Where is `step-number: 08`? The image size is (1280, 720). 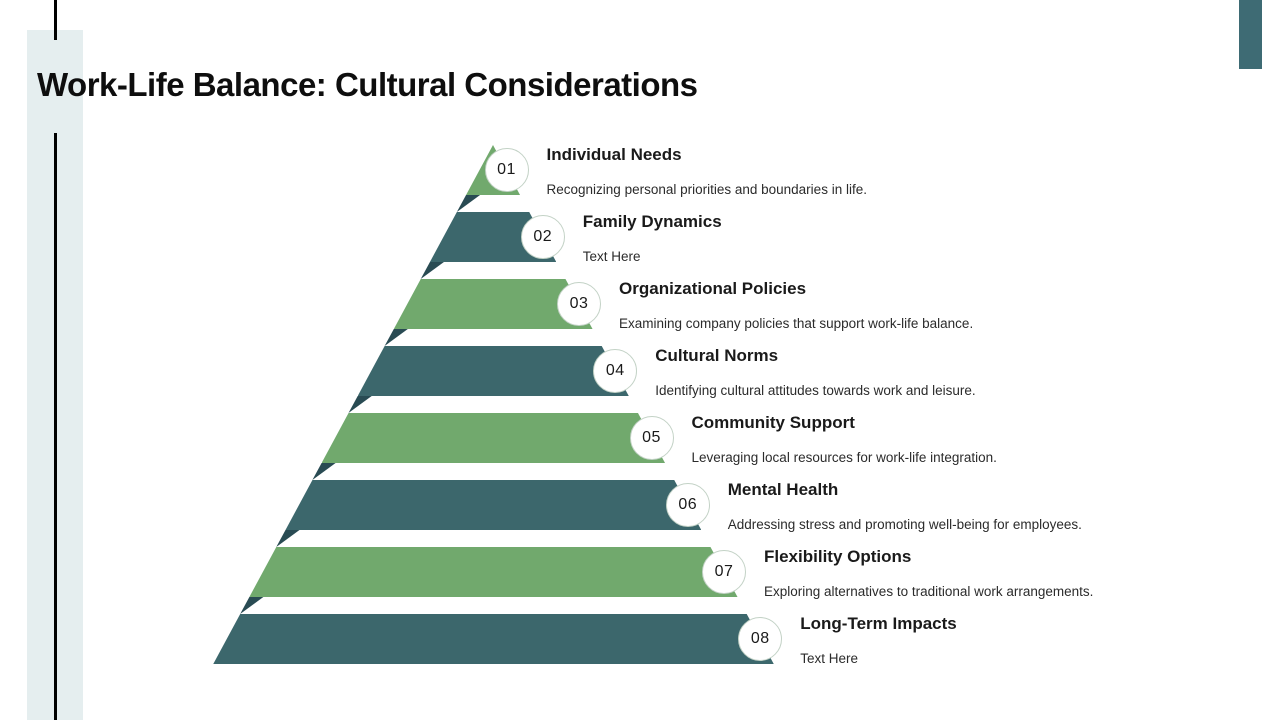 step-number: 08 is located at coordinates (760, 638).